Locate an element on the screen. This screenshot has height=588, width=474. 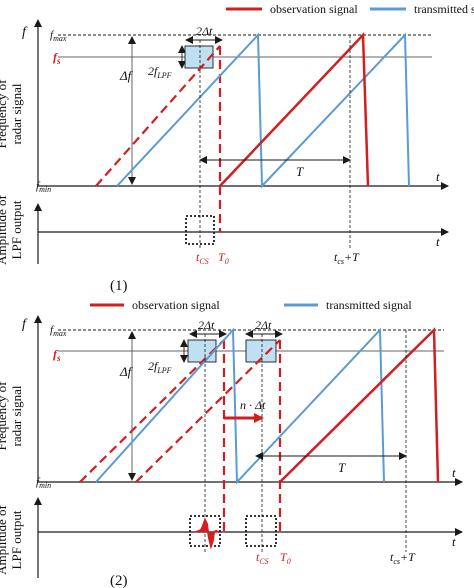
fmax-label-2: fmax is located at coordinates (58, 331).